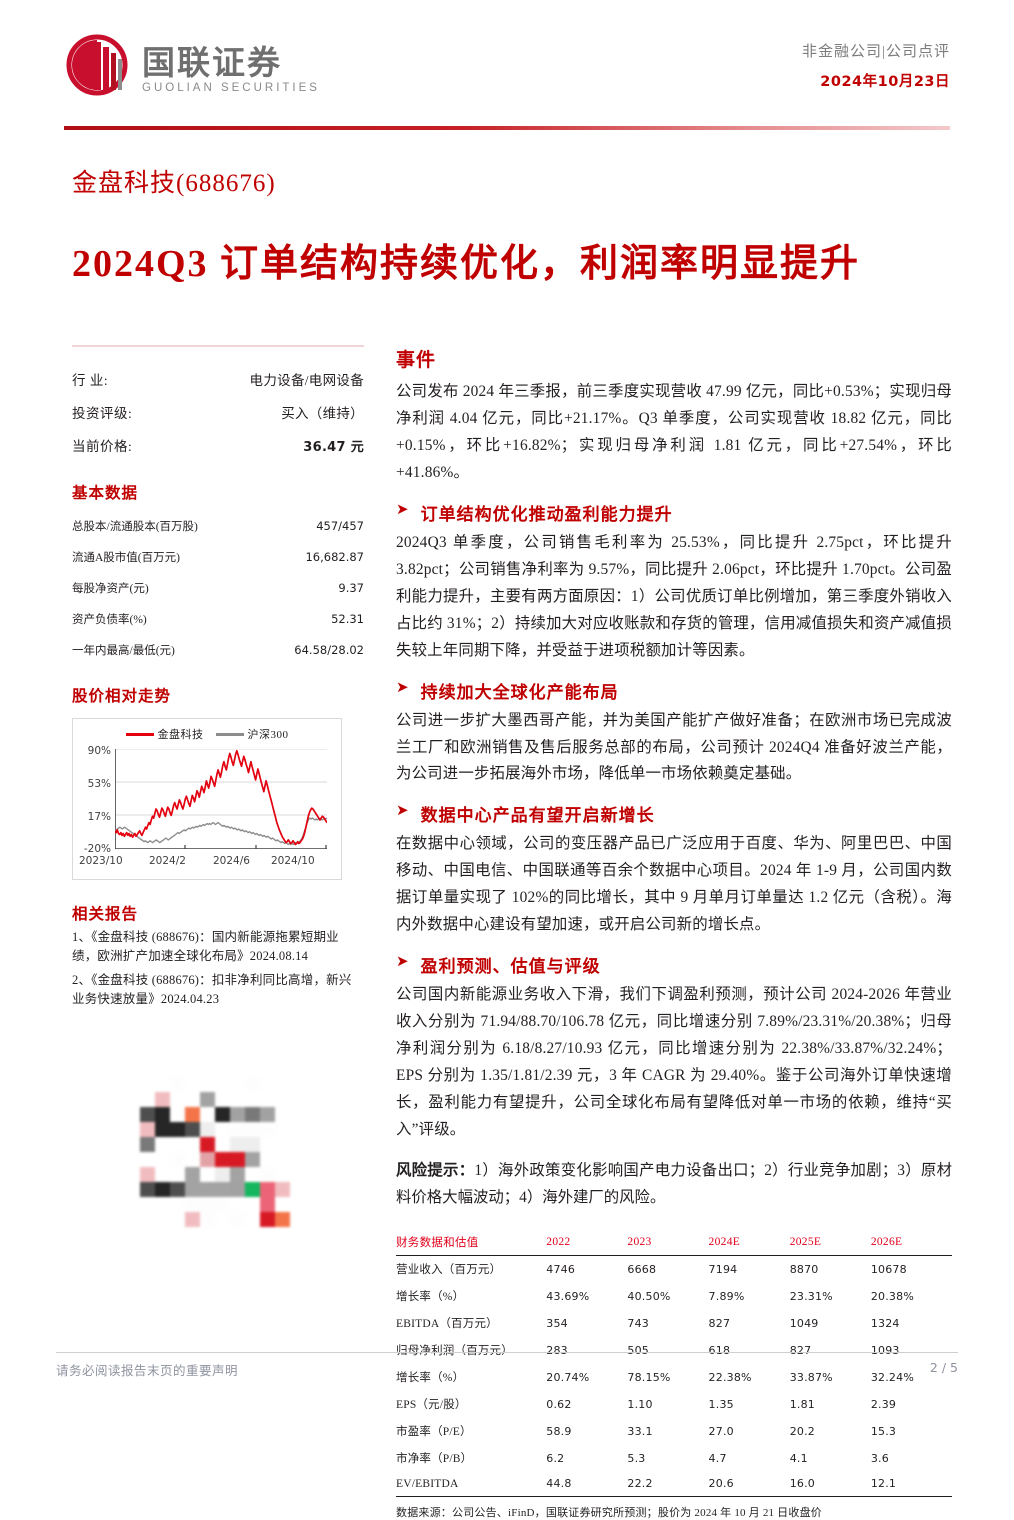  What do you see at coordinates (218, 588) in the screenshot?
I see `basic-data-row: 每股净资产(元) 9.37` at bounding box center [218, 588].